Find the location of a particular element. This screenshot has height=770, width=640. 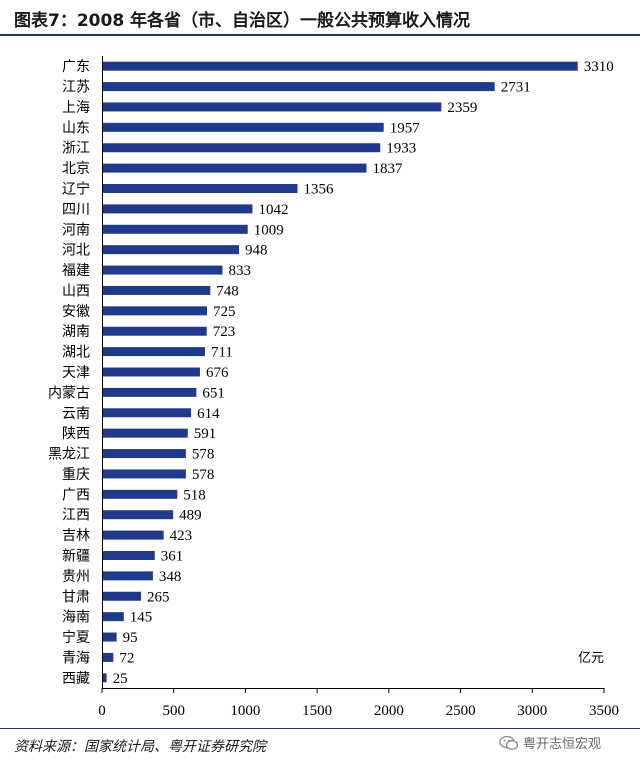

value-label: 348 is located at coordinates (170, 577).